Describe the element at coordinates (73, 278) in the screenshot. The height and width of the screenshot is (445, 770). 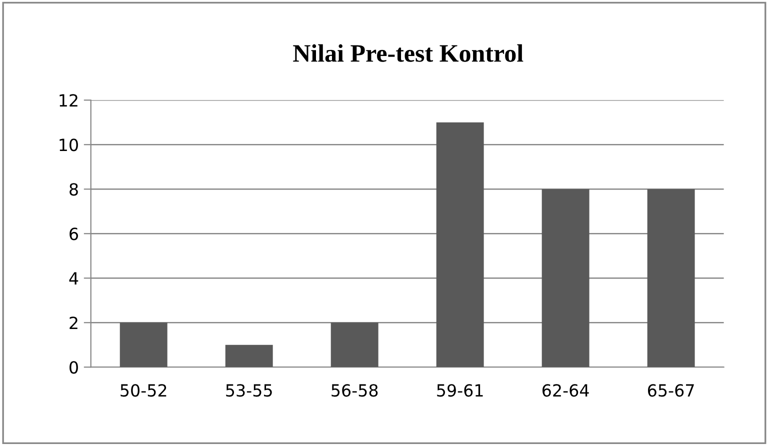
I see `y-tick-label: 4` at that location.